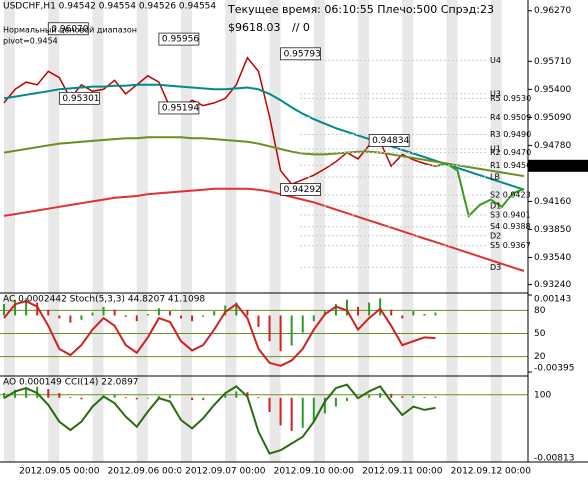  What do you see at coordinates (540, 311) in the screenshot?
I see `y2-tick-label: 80` at bounding box center [540, 311].